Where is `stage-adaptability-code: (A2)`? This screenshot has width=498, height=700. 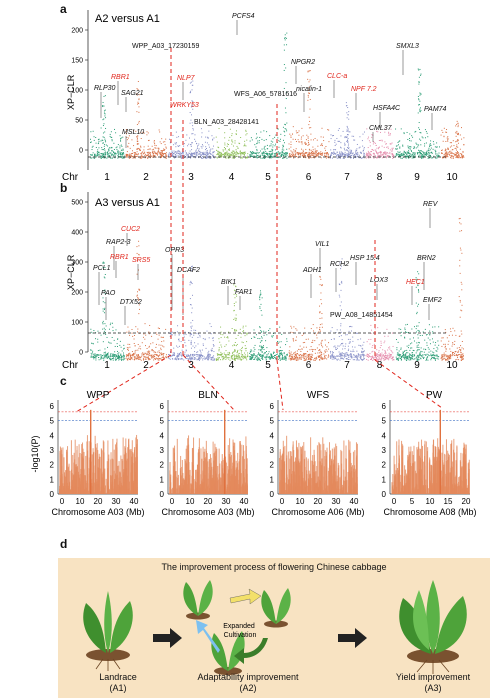
stage-adaptability-code: (A2) is located at coordinates (248, 688).